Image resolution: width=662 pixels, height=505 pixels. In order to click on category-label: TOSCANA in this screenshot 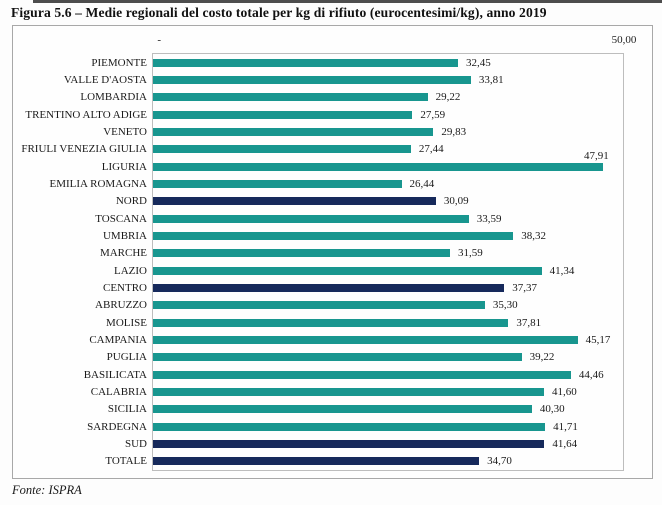, I will do `click(121, 218)`.